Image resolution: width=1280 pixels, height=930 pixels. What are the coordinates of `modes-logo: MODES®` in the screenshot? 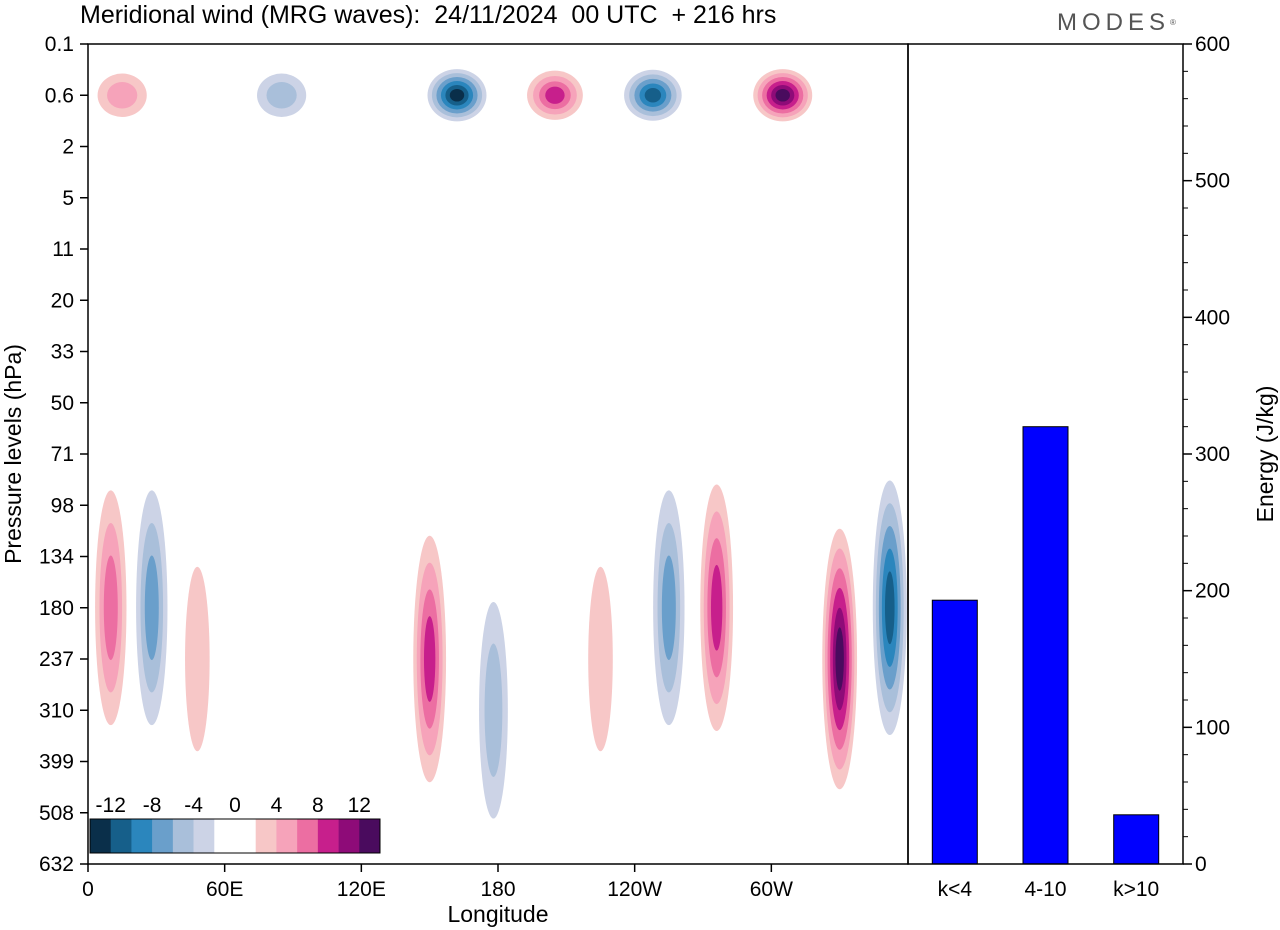 It's located at (1116, 23).